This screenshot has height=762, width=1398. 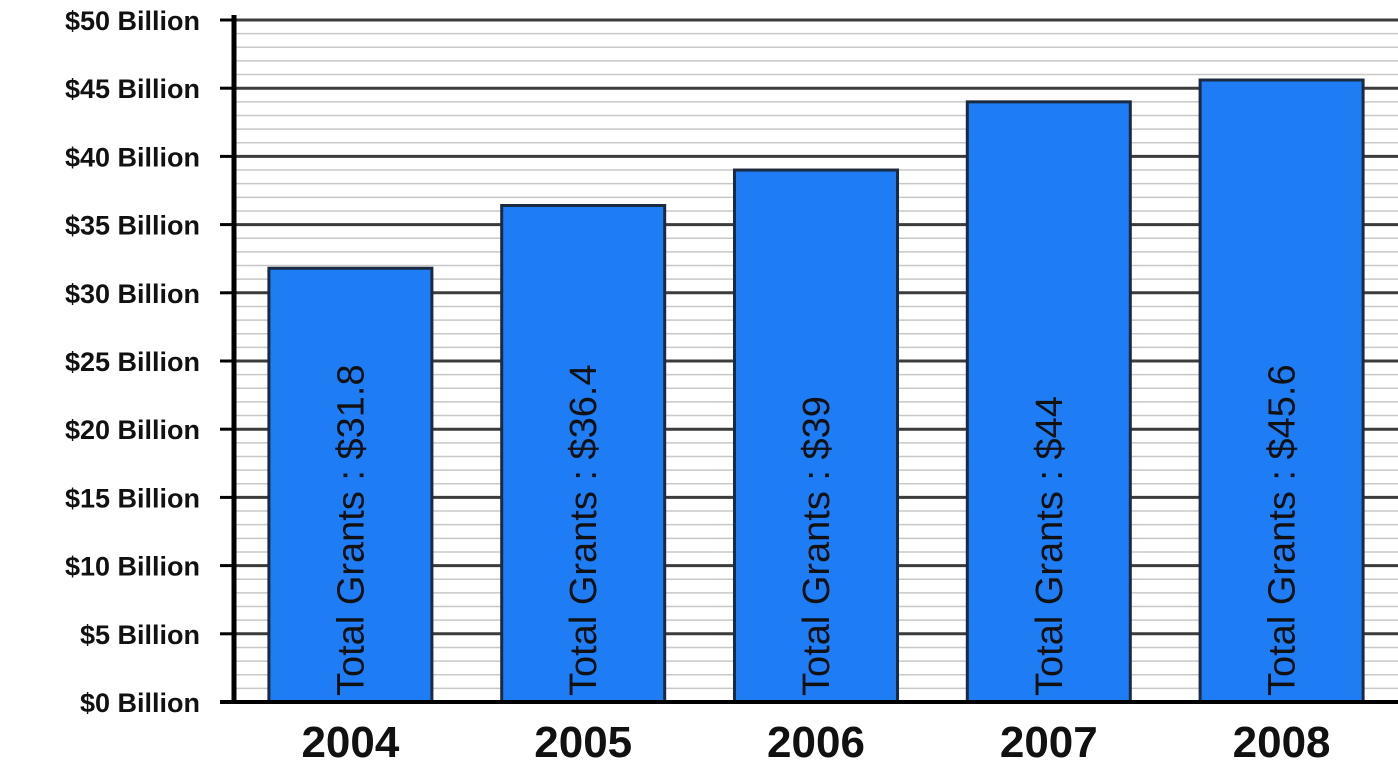 I want to click on y-tick-label: $25 Billion, so click(x=132, y=362).